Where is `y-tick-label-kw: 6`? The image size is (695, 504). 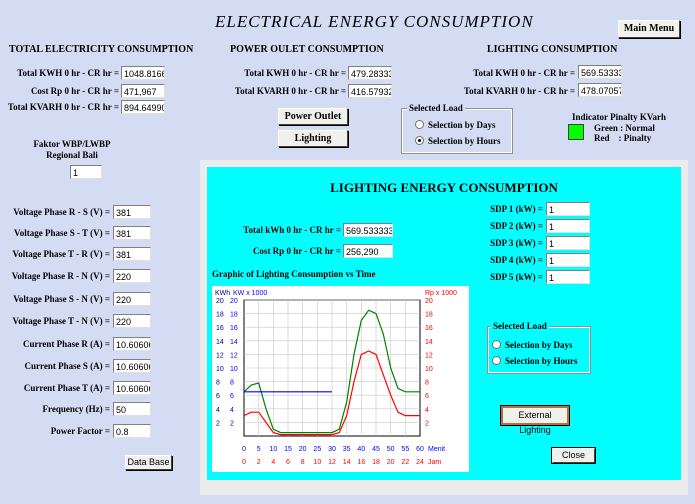
y-tick-label-kw: 6 is located at coordinates (232, 396).